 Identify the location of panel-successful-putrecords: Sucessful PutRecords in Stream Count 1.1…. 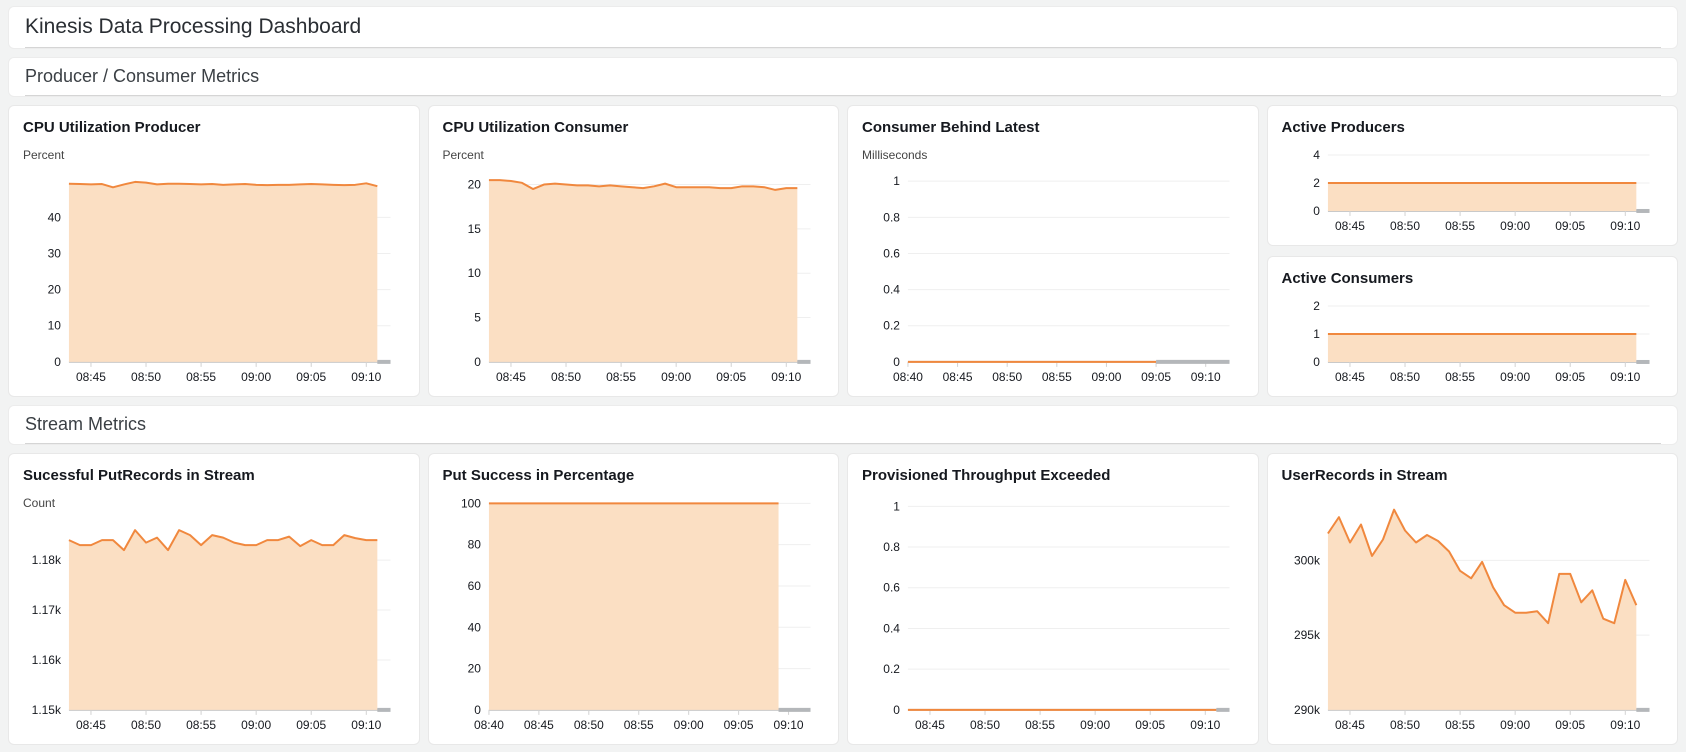
(214, 599).